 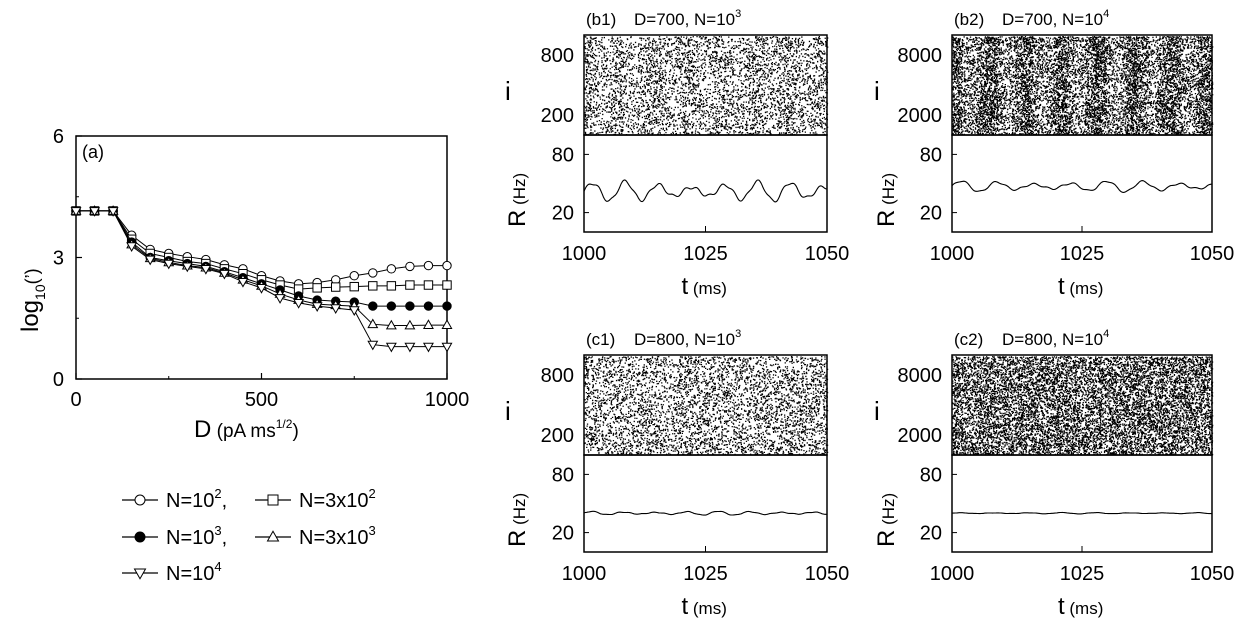 I want to click on panel-a-ytick-label: 3, so click(x=58, y=259).